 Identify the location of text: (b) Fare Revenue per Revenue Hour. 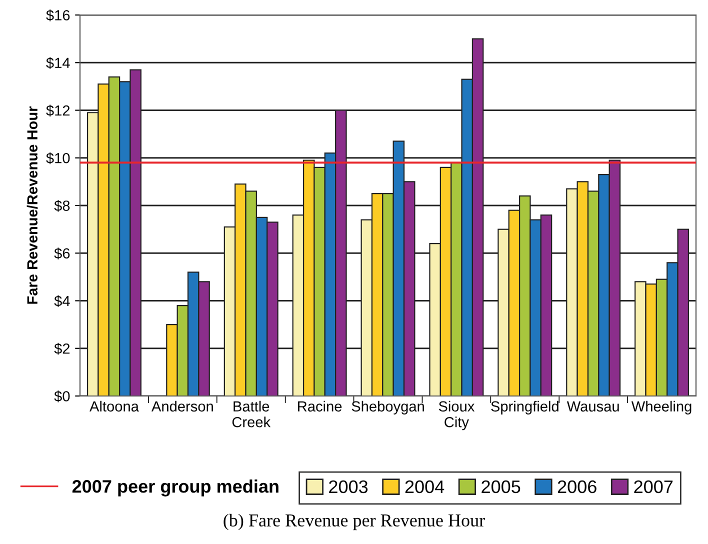
(354, 522).